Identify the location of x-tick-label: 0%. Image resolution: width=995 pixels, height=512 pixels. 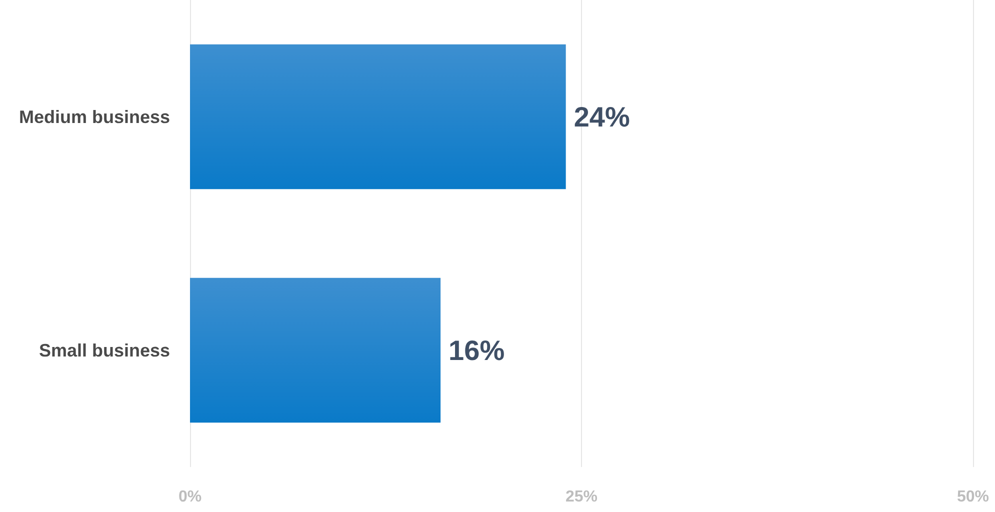
(190, 497).